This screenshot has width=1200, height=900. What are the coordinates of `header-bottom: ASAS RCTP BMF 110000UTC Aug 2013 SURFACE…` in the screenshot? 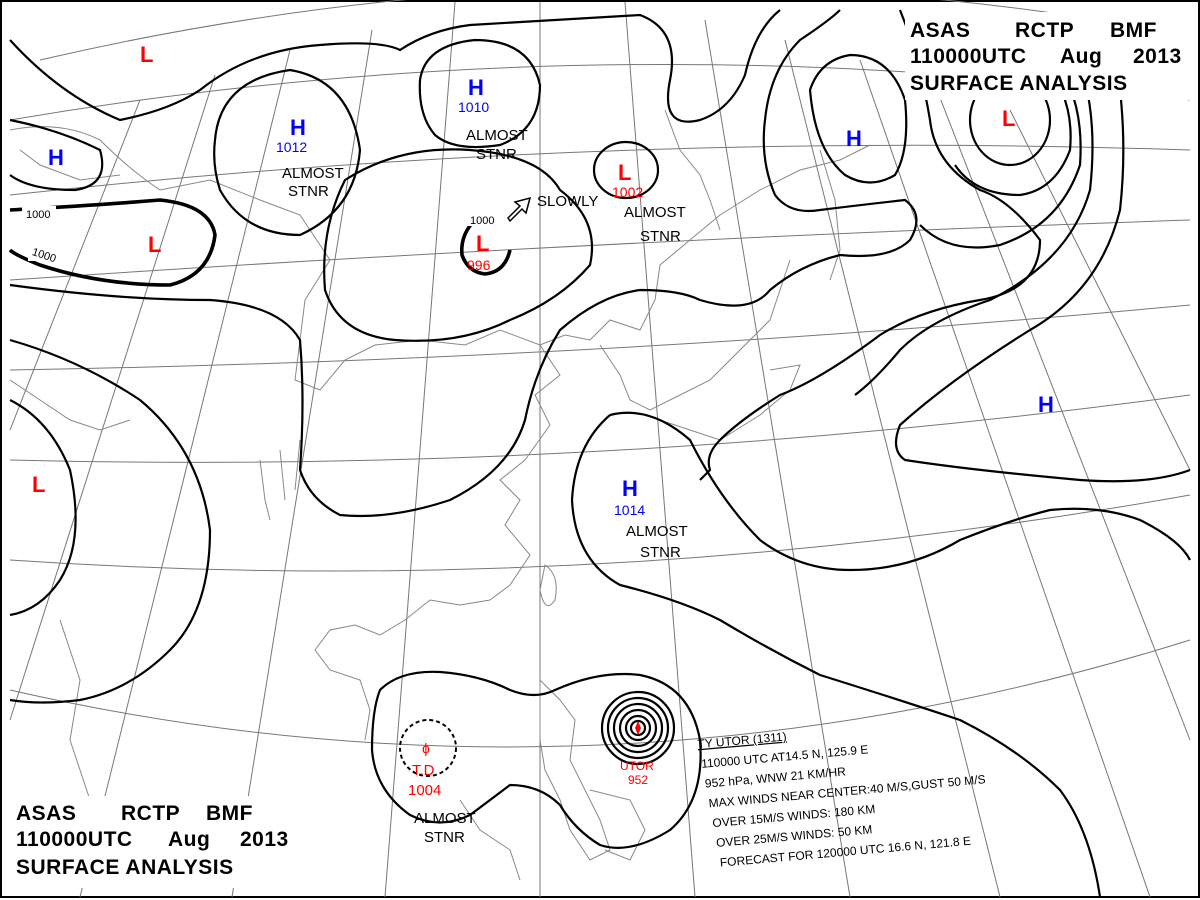 It's located at (157, 842).